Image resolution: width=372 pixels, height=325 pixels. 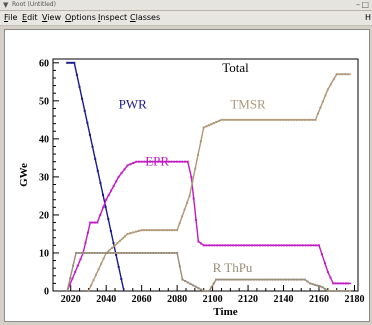 What do you see at coordinates (368, 17) in the screenshot?
I see `menu-help: H` at bounding box center [368, 17].